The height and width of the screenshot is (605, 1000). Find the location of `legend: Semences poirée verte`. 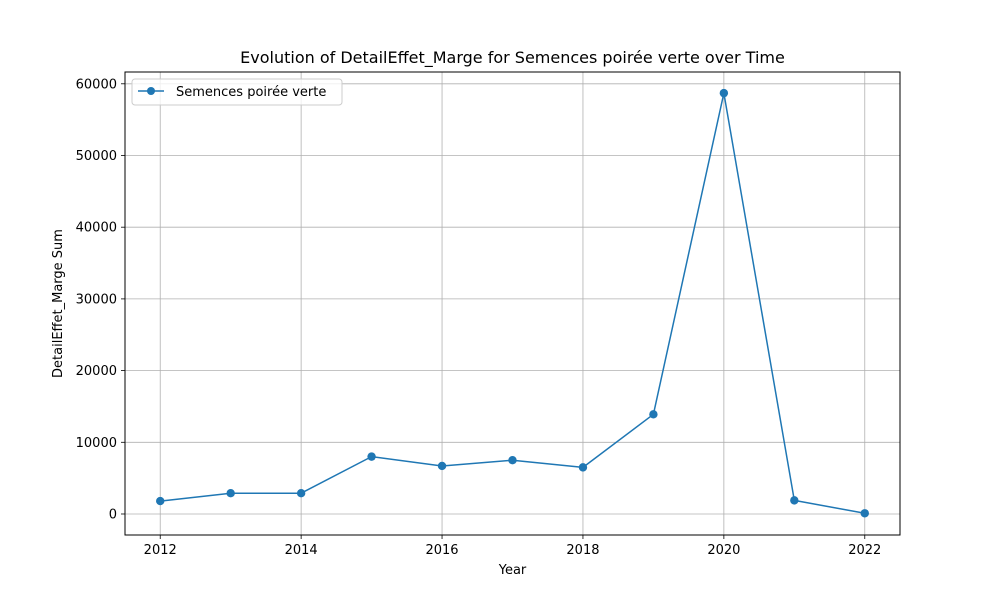

legend: Semences poirée verte is located at coordinates (237, 92).